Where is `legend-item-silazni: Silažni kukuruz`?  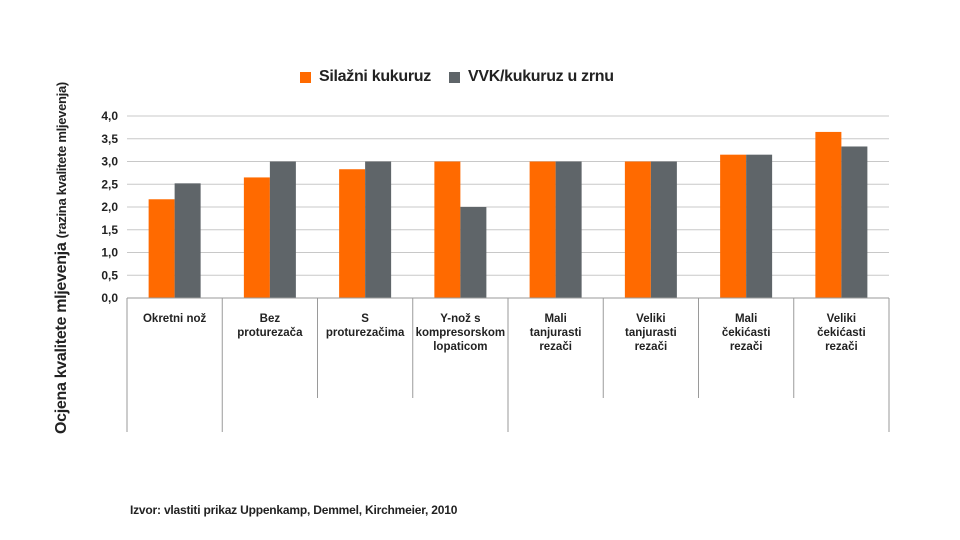 legend-item-silazni: Silažni kukuruz is located at coordinates (365, 77).